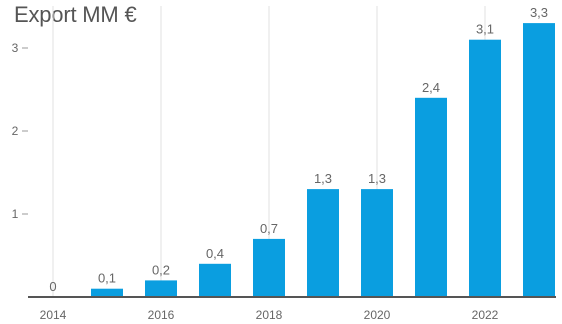 Image resolution: width=562 pixels, height=324 pixels. Describe the element at coordinates (269, 228) in the screenshot. I see `data-label: 0,7` at that location.